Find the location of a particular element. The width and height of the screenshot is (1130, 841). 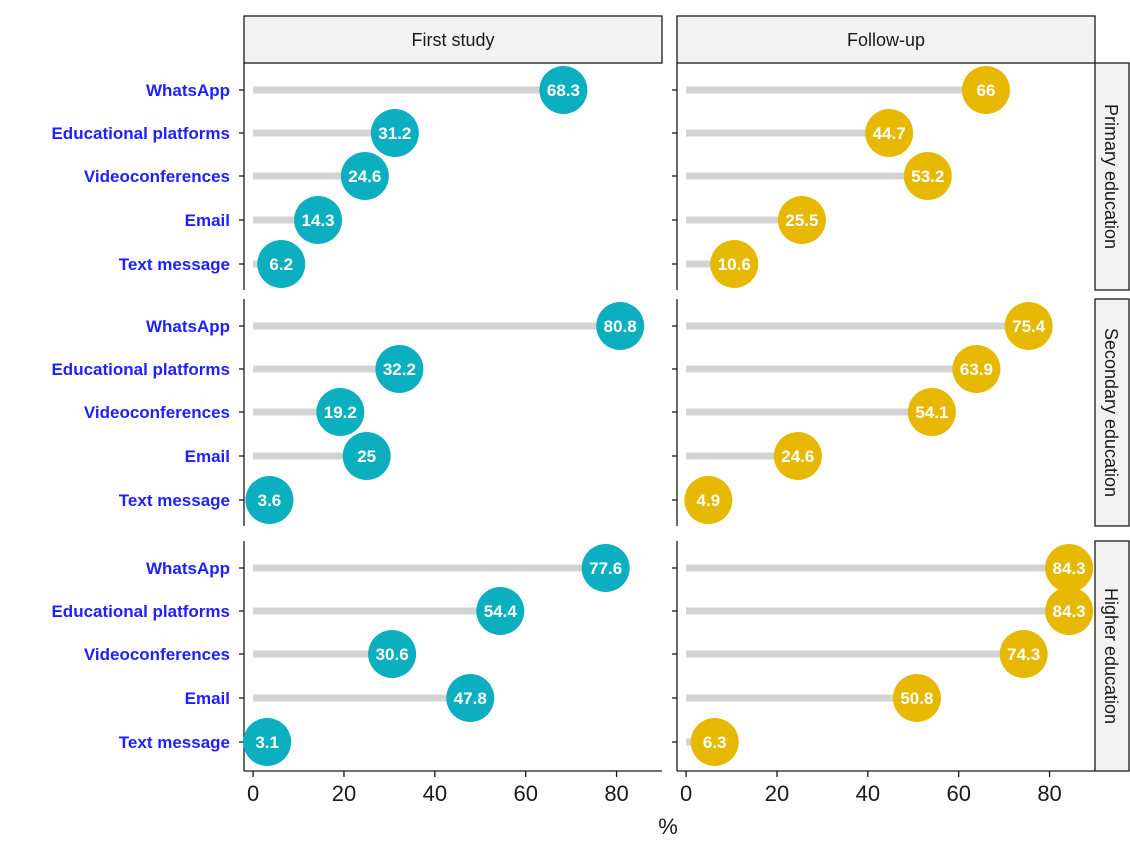

data-label: 47.8 is located at coordinates (470, 698).